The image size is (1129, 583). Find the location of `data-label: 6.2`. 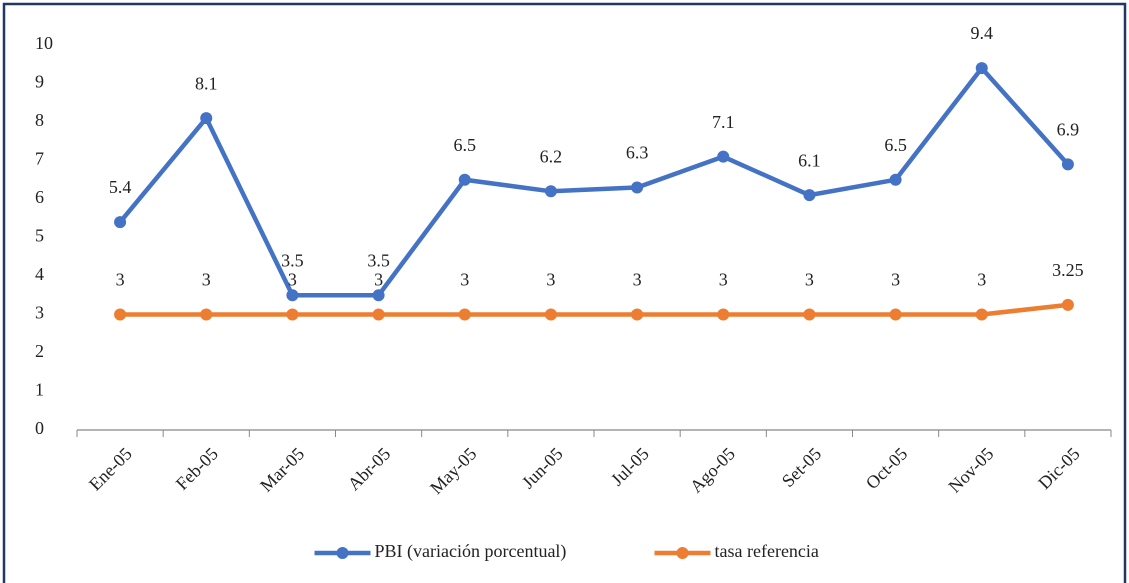

data-label: 6.2 is located at coordinates (551, 156).